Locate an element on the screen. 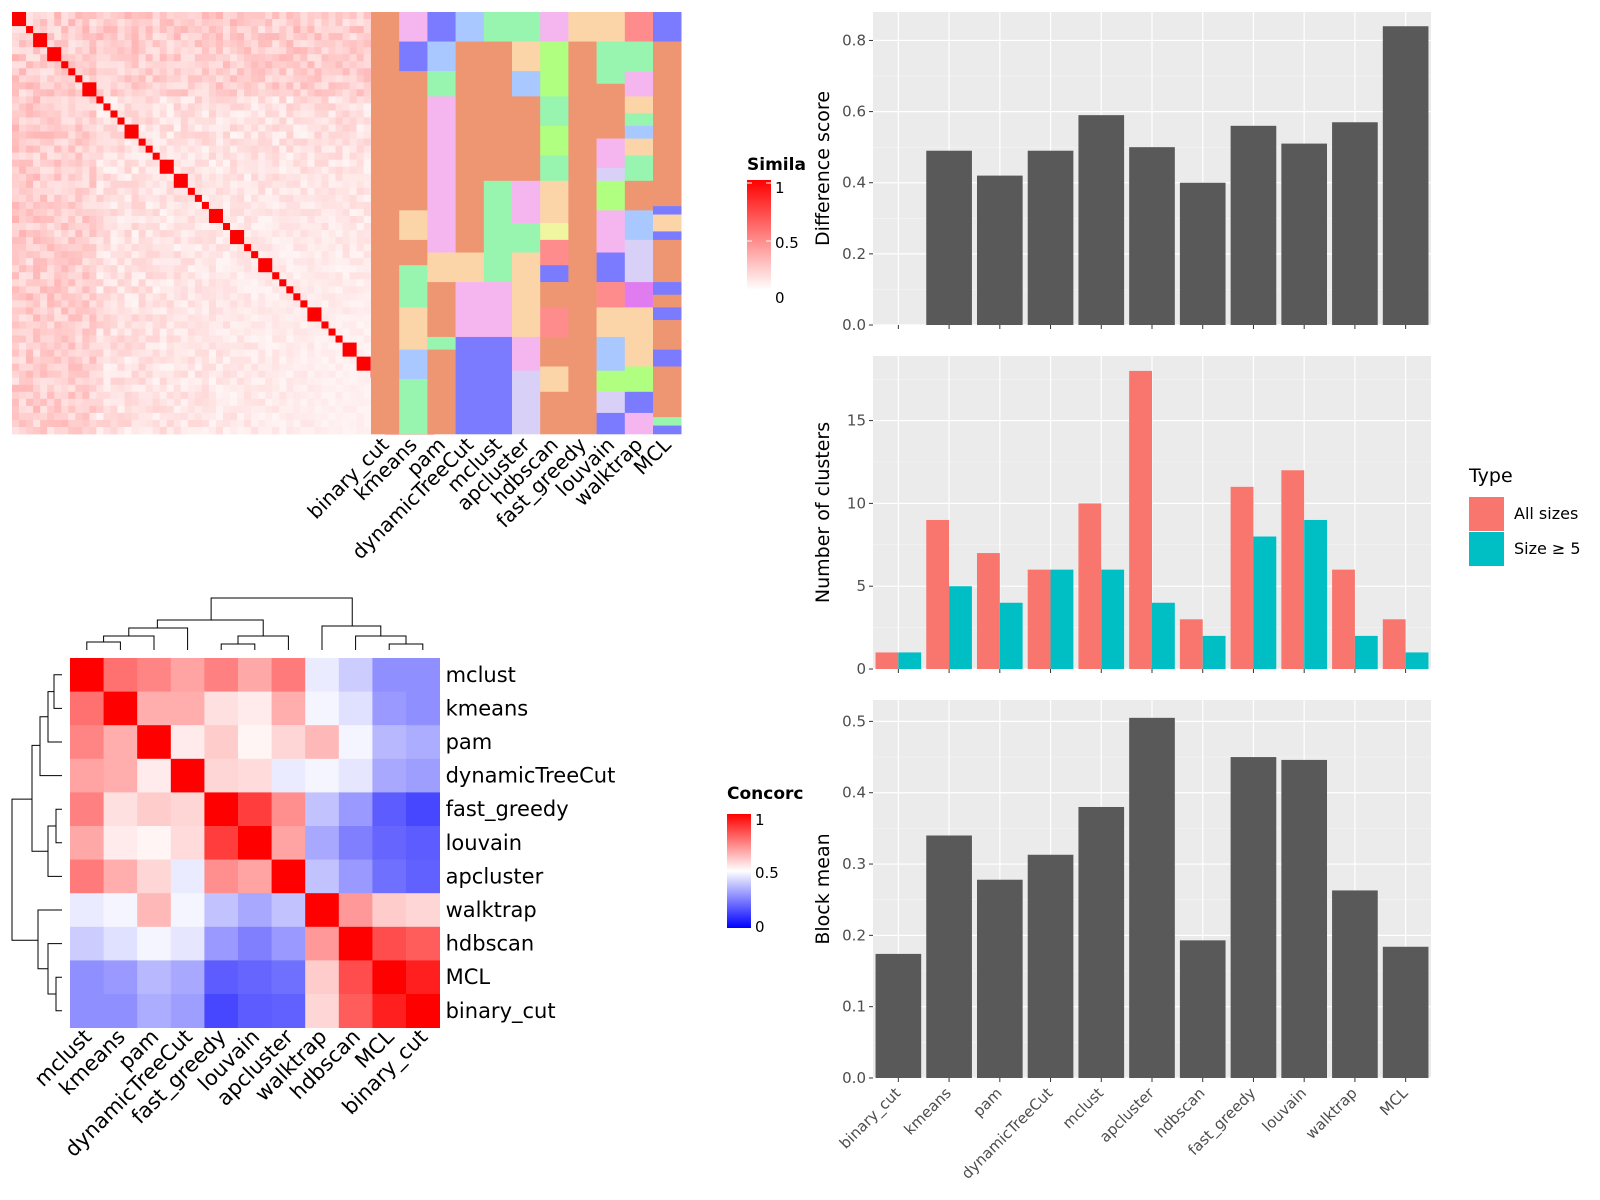  y-tick-label: 0.4 is located at coordinates (854, 183).